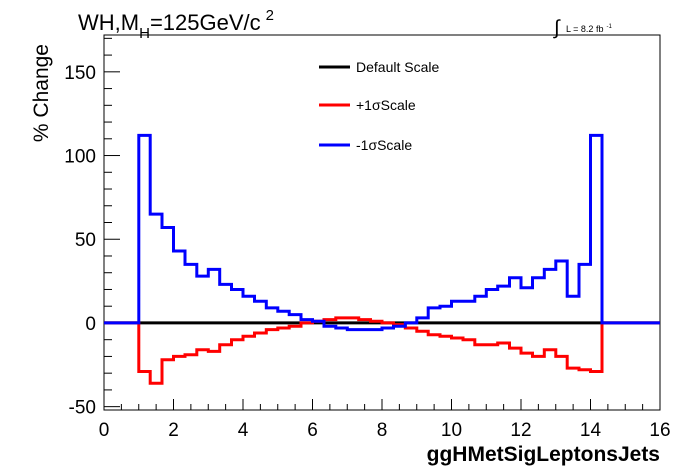 The width and height of the screenshot is (696, 472). Describe the element at coordinates (243, 430) in the screenshot. I see `x-tick-label: 4` at that location.